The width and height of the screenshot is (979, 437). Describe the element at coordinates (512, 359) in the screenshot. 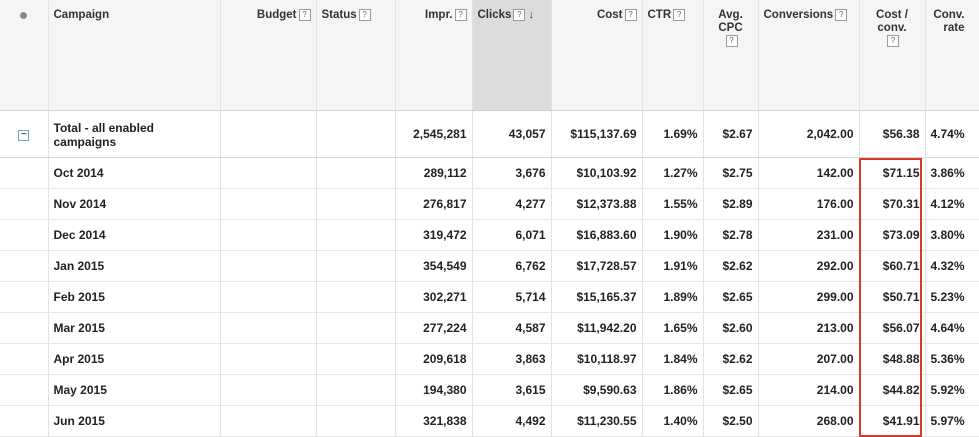

I see `row-clicks: 3,863` at that location.